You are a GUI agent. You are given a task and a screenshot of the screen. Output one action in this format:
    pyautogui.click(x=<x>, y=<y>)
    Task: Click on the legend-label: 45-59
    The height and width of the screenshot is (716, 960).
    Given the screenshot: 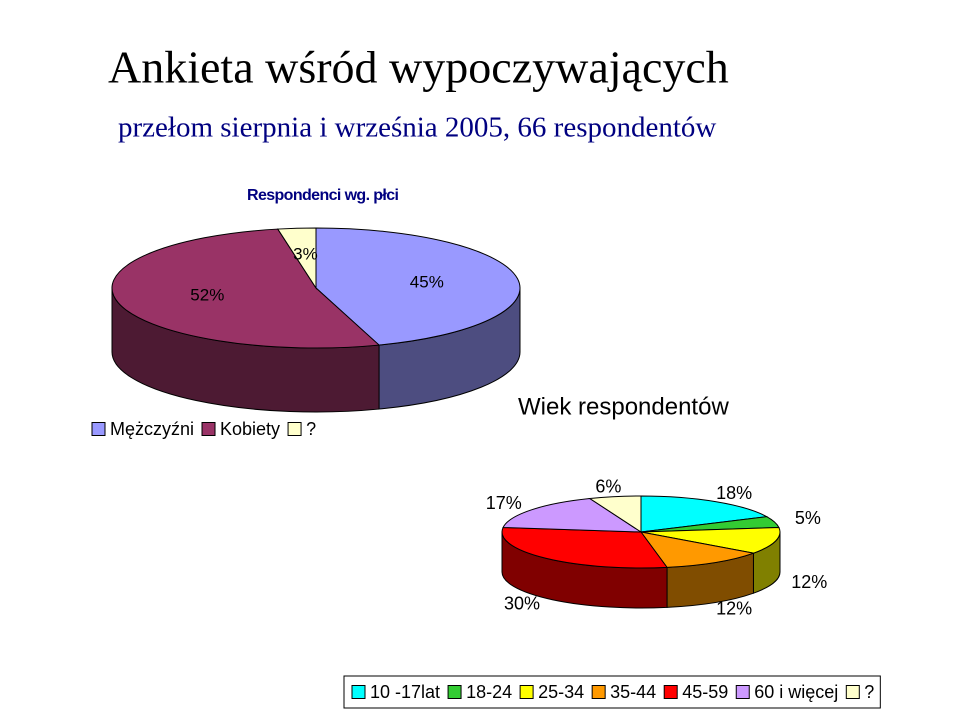 What is the action you would take?
    pyautogui.click(x=705, y=692)
    